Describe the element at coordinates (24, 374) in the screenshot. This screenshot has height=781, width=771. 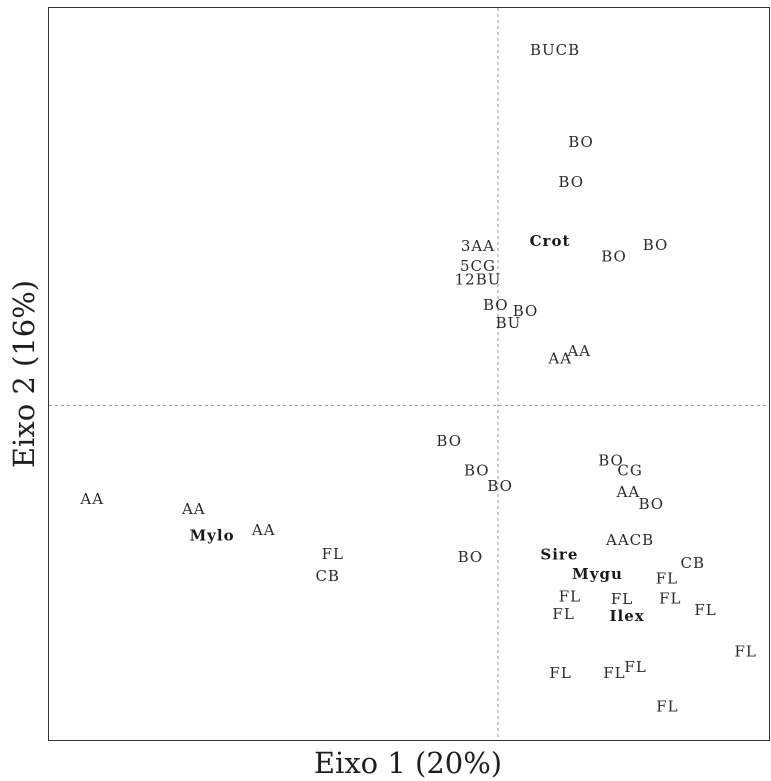
I see `y-axis-title: Eixo 2 (16%)` at that location.